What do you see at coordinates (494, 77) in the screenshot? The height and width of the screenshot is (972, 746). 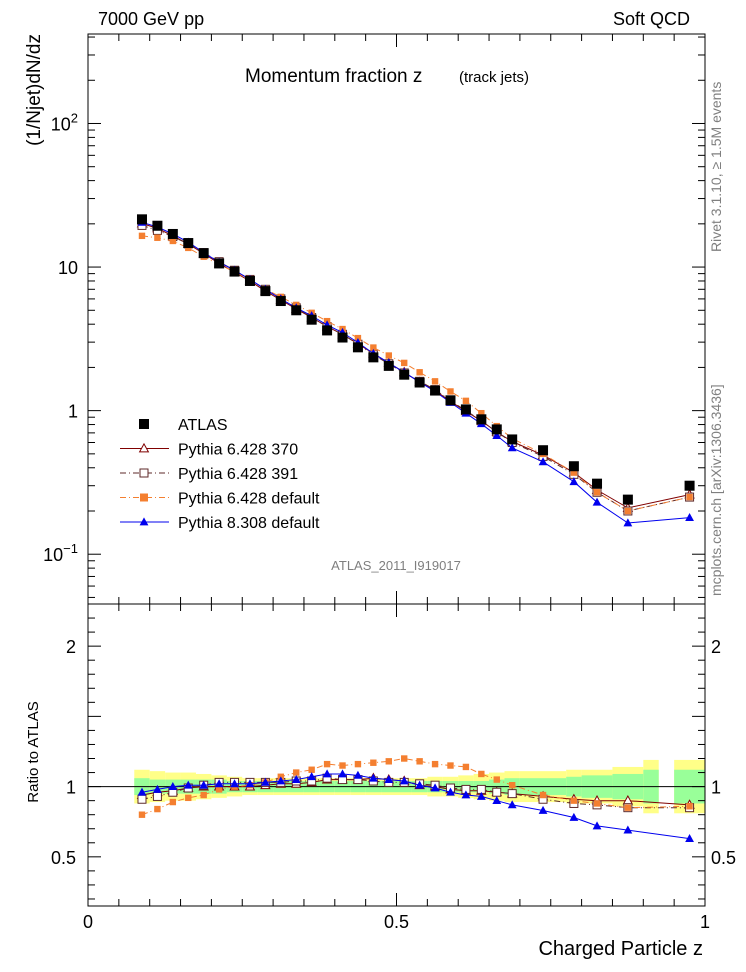 I see `chart-subtitle: (track jets)` at bounding box center [494, 77].